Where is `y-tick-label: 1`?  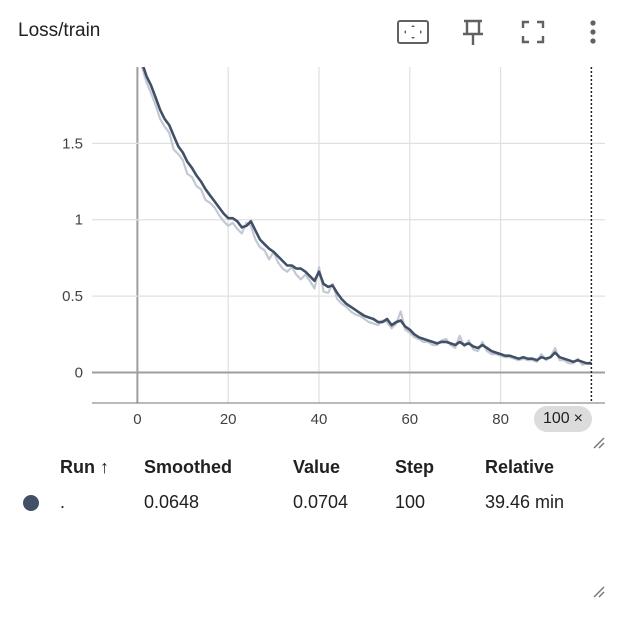
y-tick-label: 1 is located at coordinates (79, 220).